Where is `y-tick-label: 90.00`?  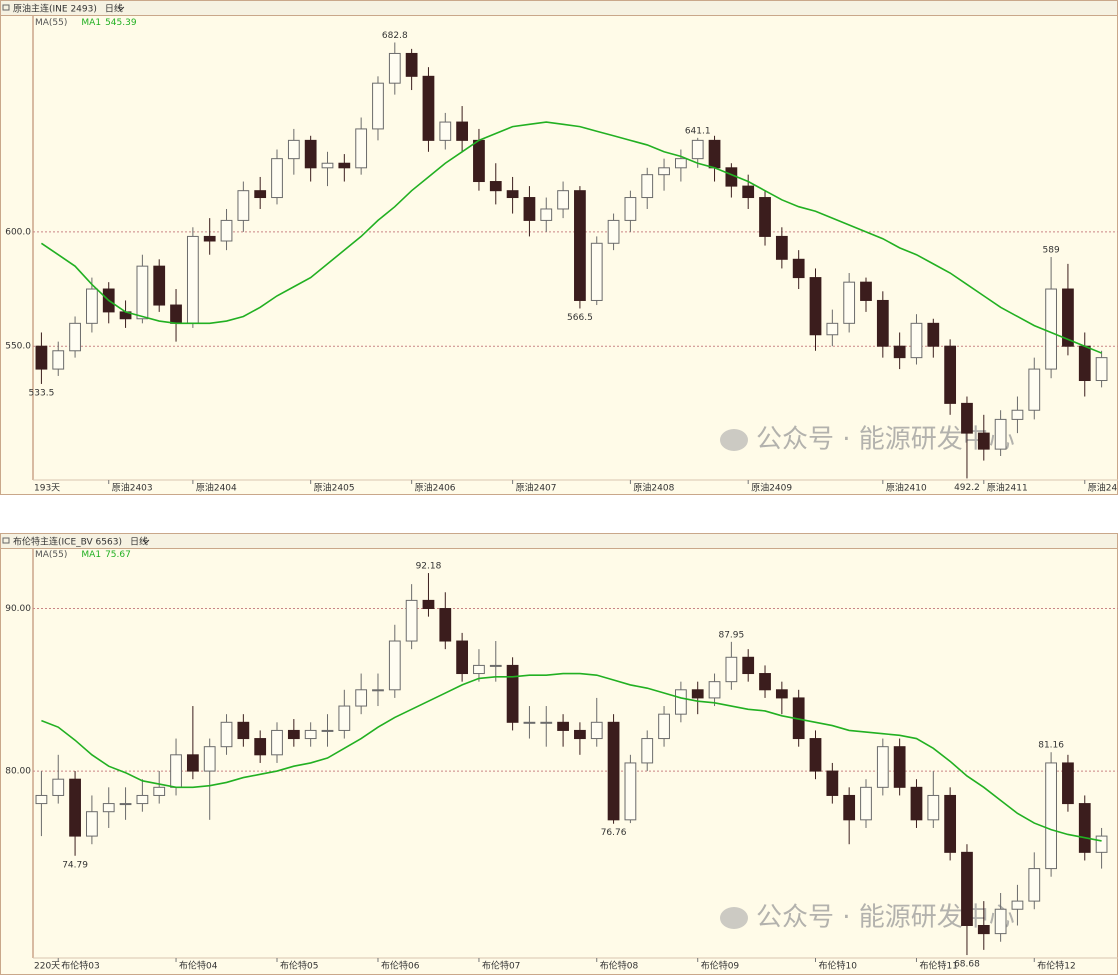
y-tick-label: 90.00 is located at coordinates (18, 609).